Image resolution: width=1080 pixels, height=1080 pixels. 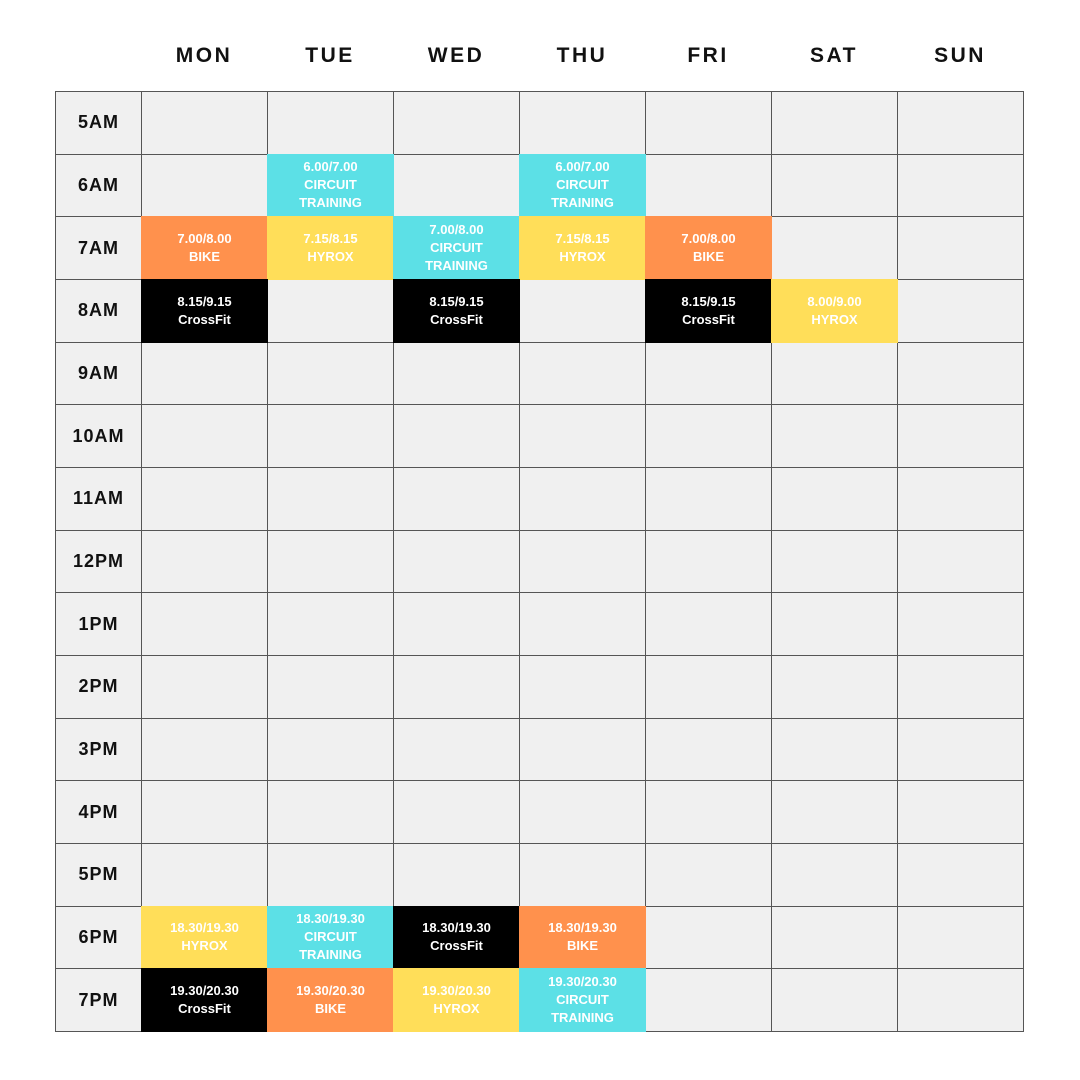 I want to click on class-block-circuit: 19.30/20.30 CIRCUIT TRAINING, so click(x=582, y=1000).